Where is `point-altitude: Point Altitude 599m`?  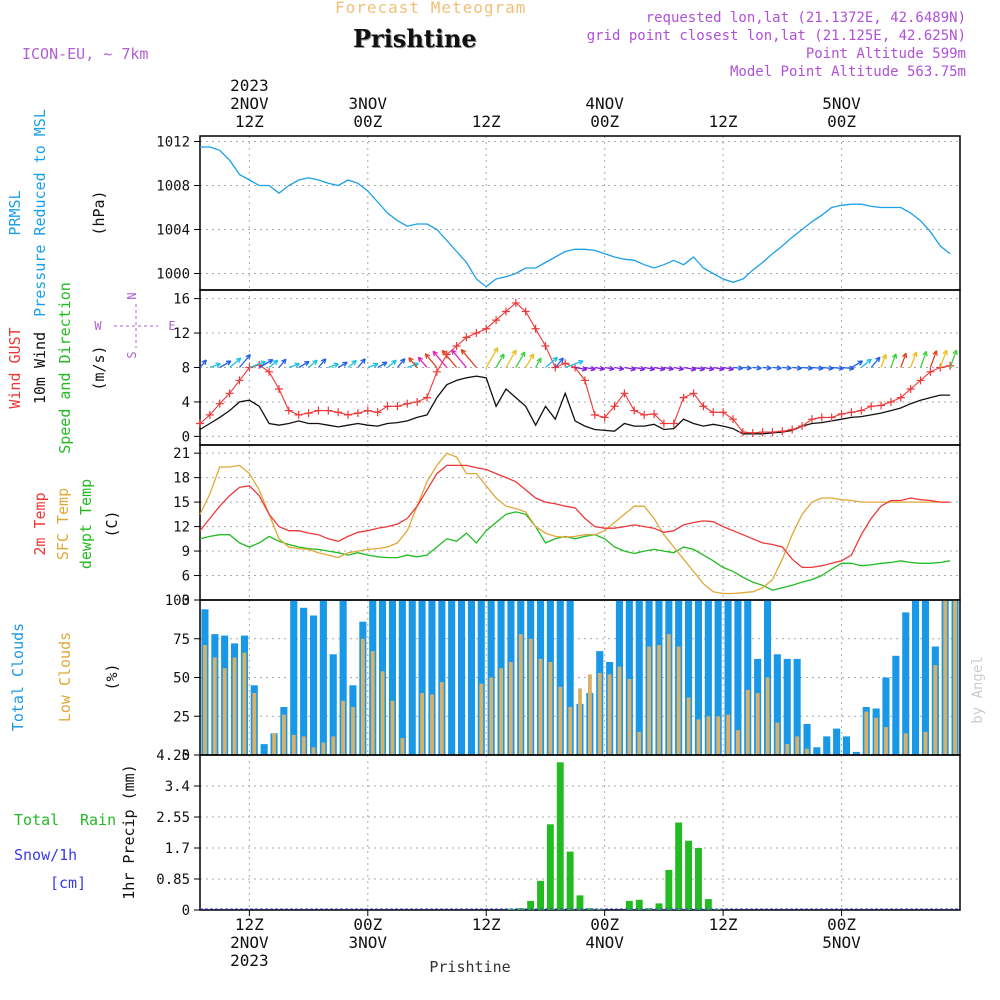
point-altitude: Point Altitude 599m is located at coordinates (885, 54).